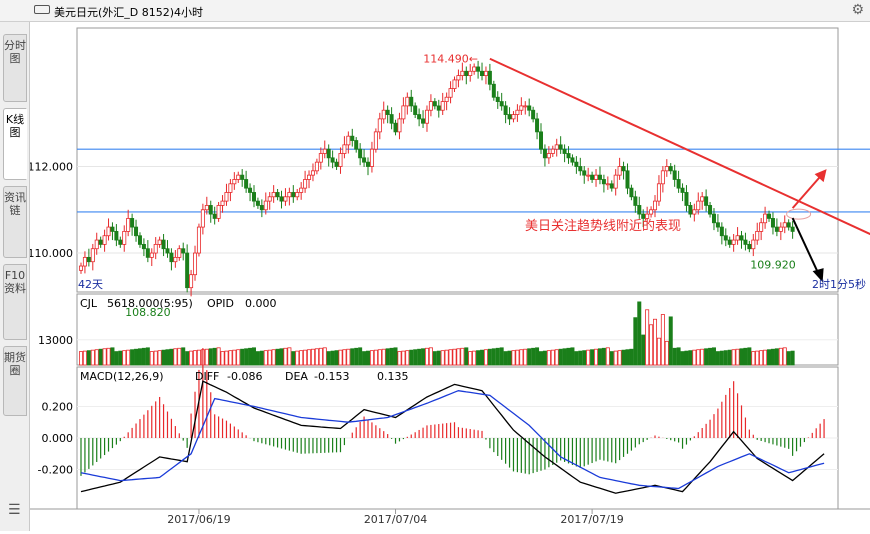 The height and width of the screenshot is (534, 870). What do you see at coordinates (42, 9) in the screenshot?
I see `link-icon` at bounding box center [42, 9].